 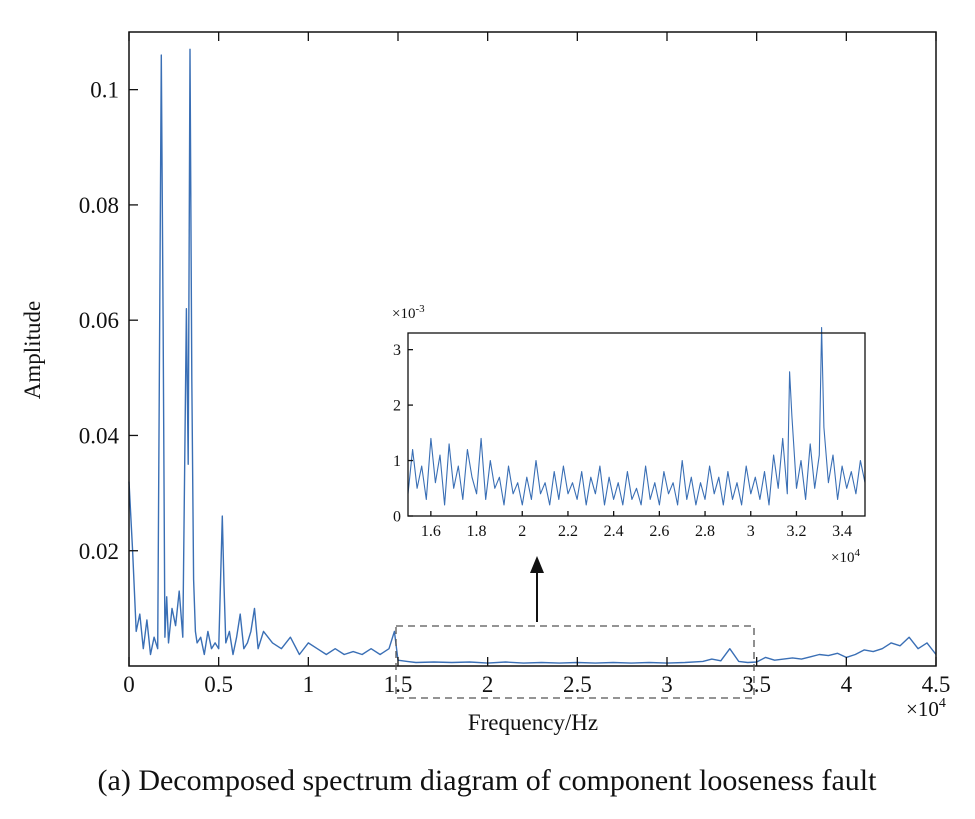 What do you see at coordinates (99, 551) in the screenshot?
I see `main-y-tick-label: 0.02` at bounding box center [99, 551].